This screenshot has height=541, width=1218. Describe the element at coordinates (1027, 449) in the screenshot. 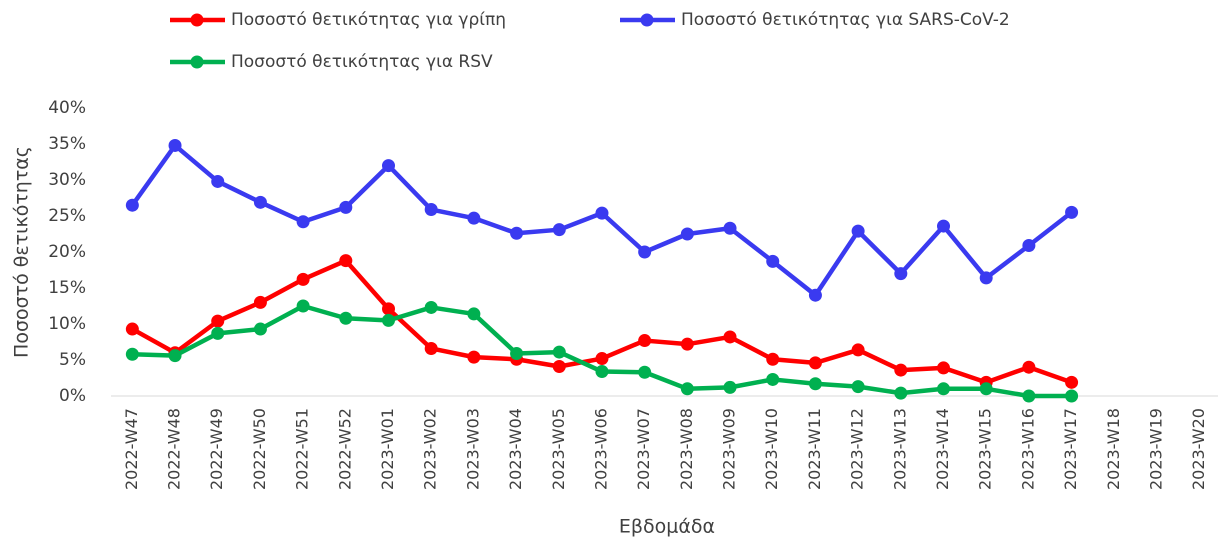

I see `x-tick-label: 2023-W16` at that location.